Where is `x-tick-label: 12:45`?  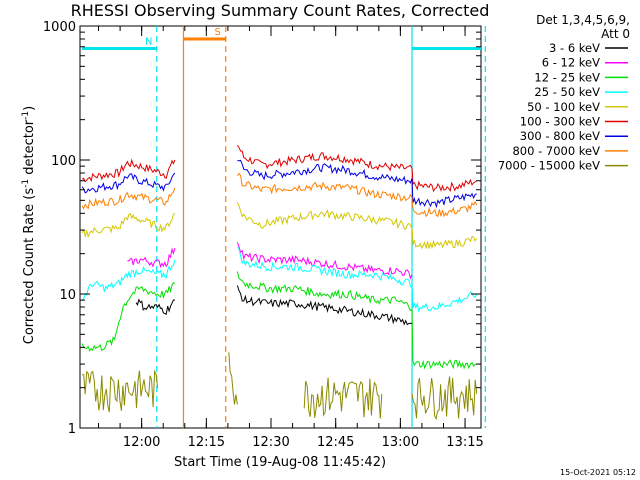 x-tick-label: 12:45 is located at coordinates (335, 442).